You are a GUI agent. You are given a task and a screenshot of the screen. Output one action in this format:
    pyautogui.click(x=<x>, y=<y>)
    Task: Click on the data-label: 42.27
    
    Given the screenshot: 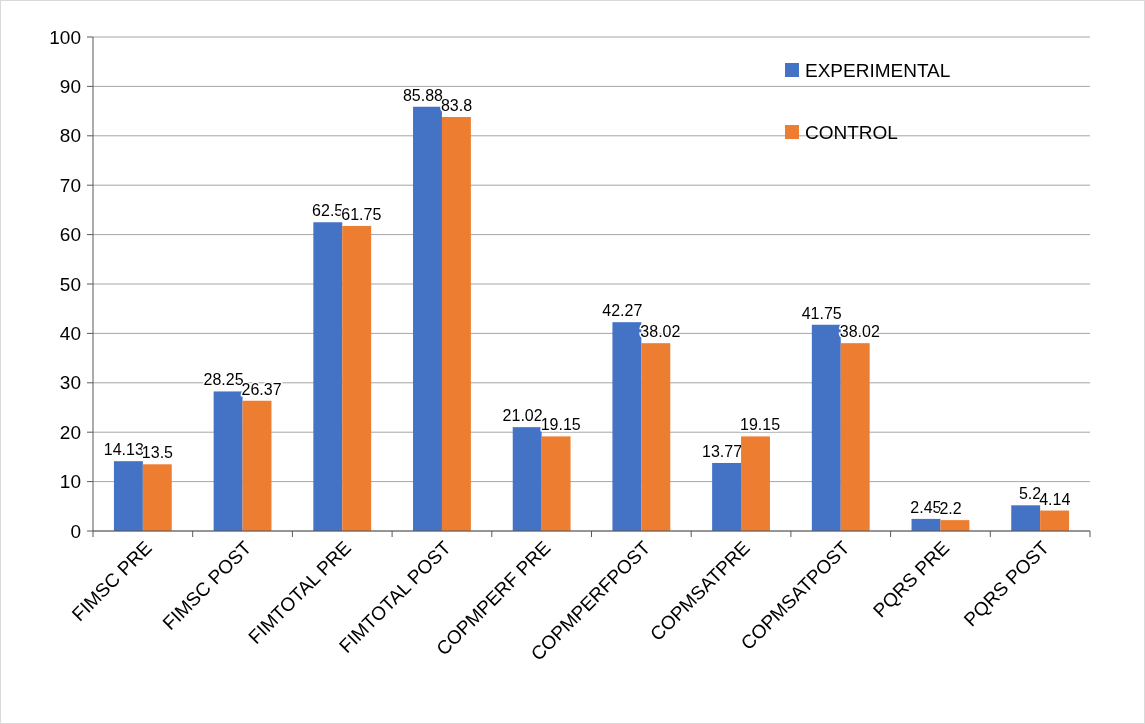 What is the action you would take?
    pyautogui.click(x=622, y=311)
    